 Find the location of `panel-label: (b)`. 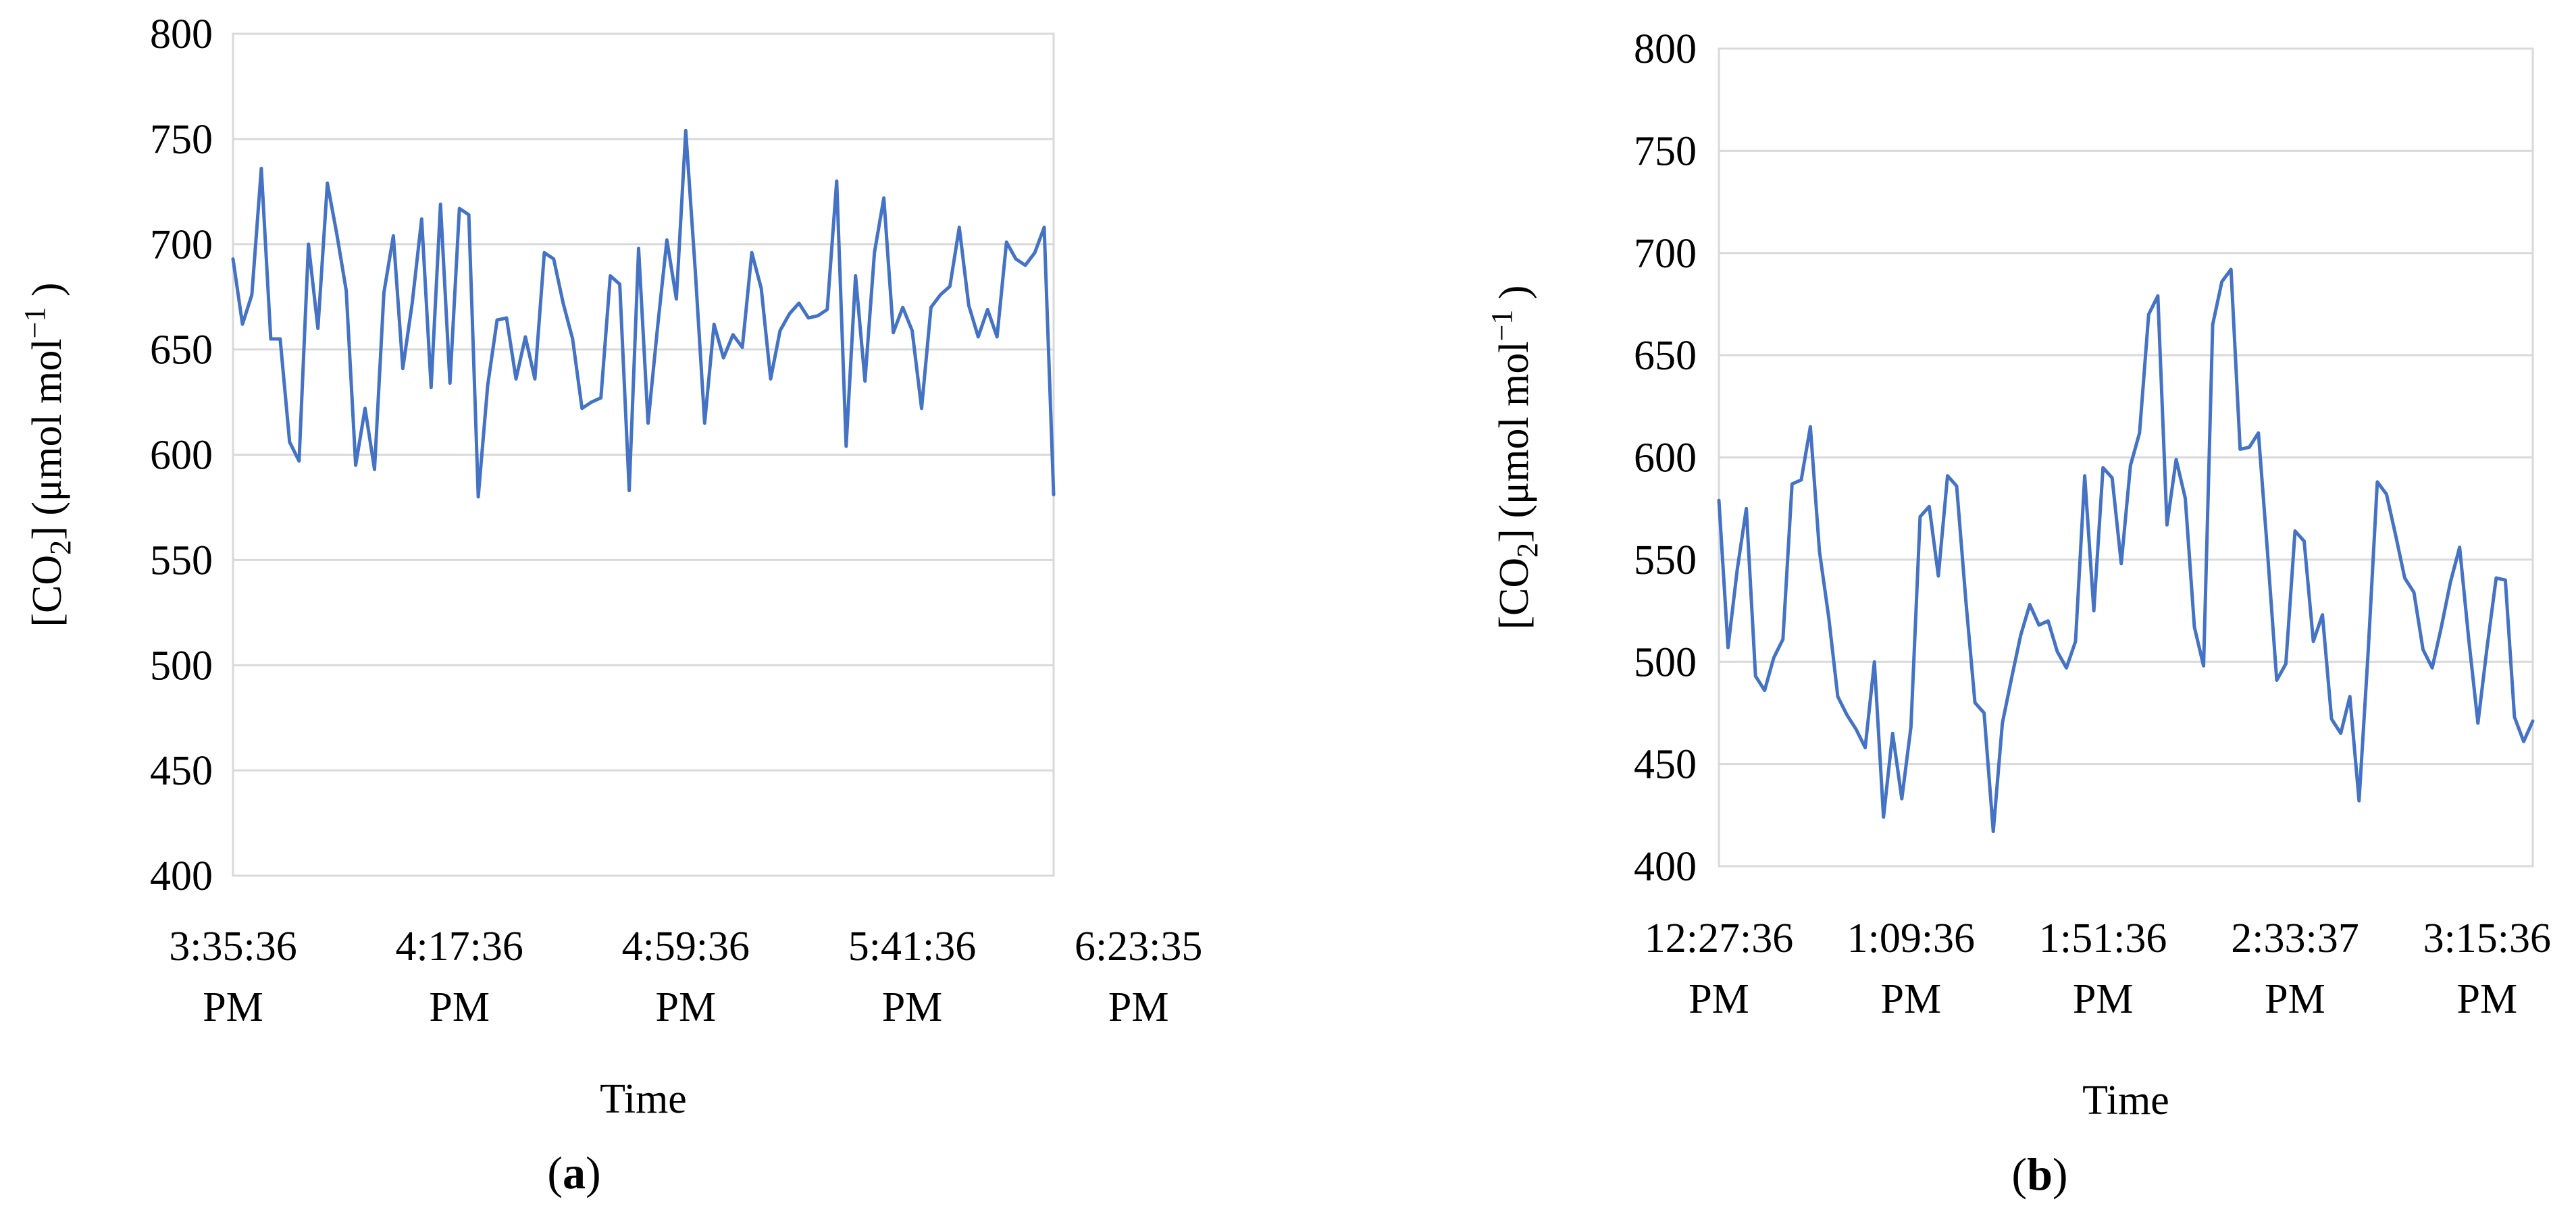

panel-label: (b) is located at coordinates (2039, 1174).